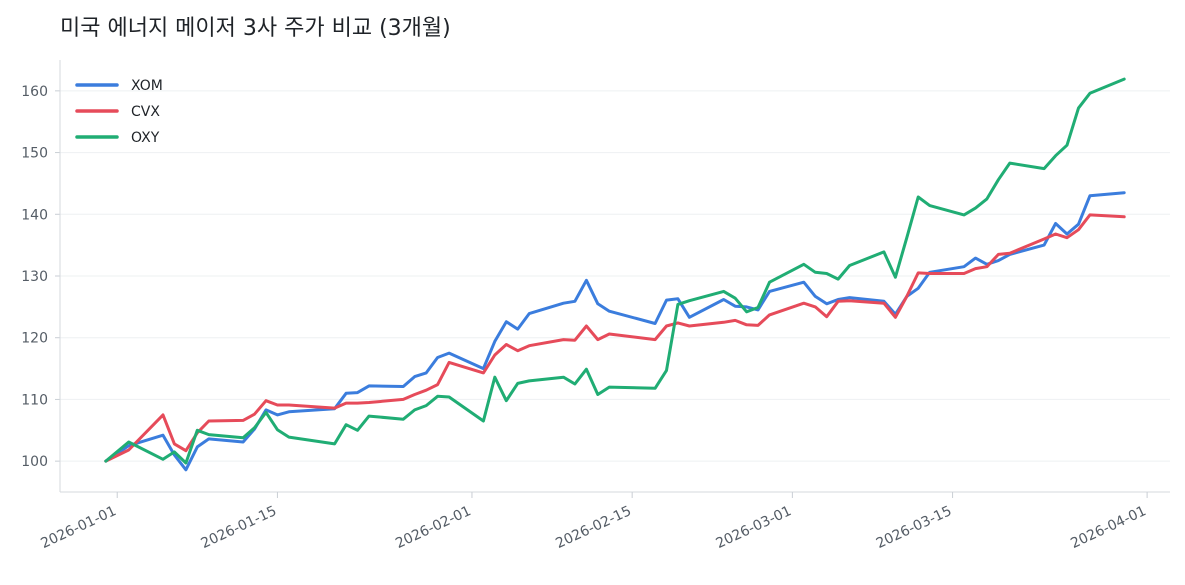  Describe the element at coordinates (78, 527) in the screenshot. I see `x-tick-label: 2026-01-01` at that location.